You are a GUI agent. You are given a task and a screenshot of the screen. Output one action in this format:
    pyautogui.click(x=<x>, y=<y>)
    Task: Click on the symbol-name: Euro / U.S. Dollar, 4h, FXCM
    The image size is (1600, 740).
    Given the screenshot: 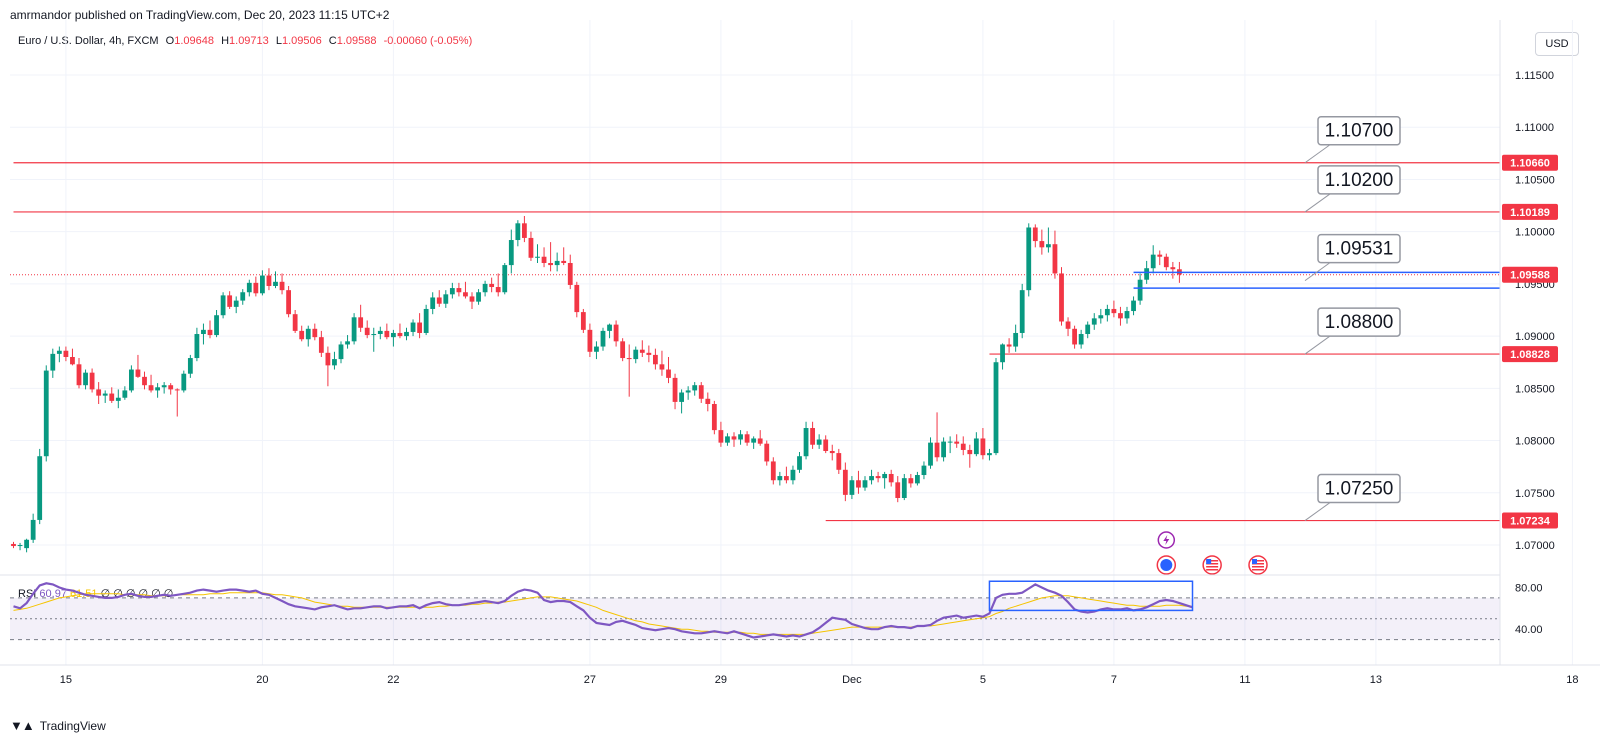 What is the action you would take?
    pyautogui.click(x=88, y=41)
    